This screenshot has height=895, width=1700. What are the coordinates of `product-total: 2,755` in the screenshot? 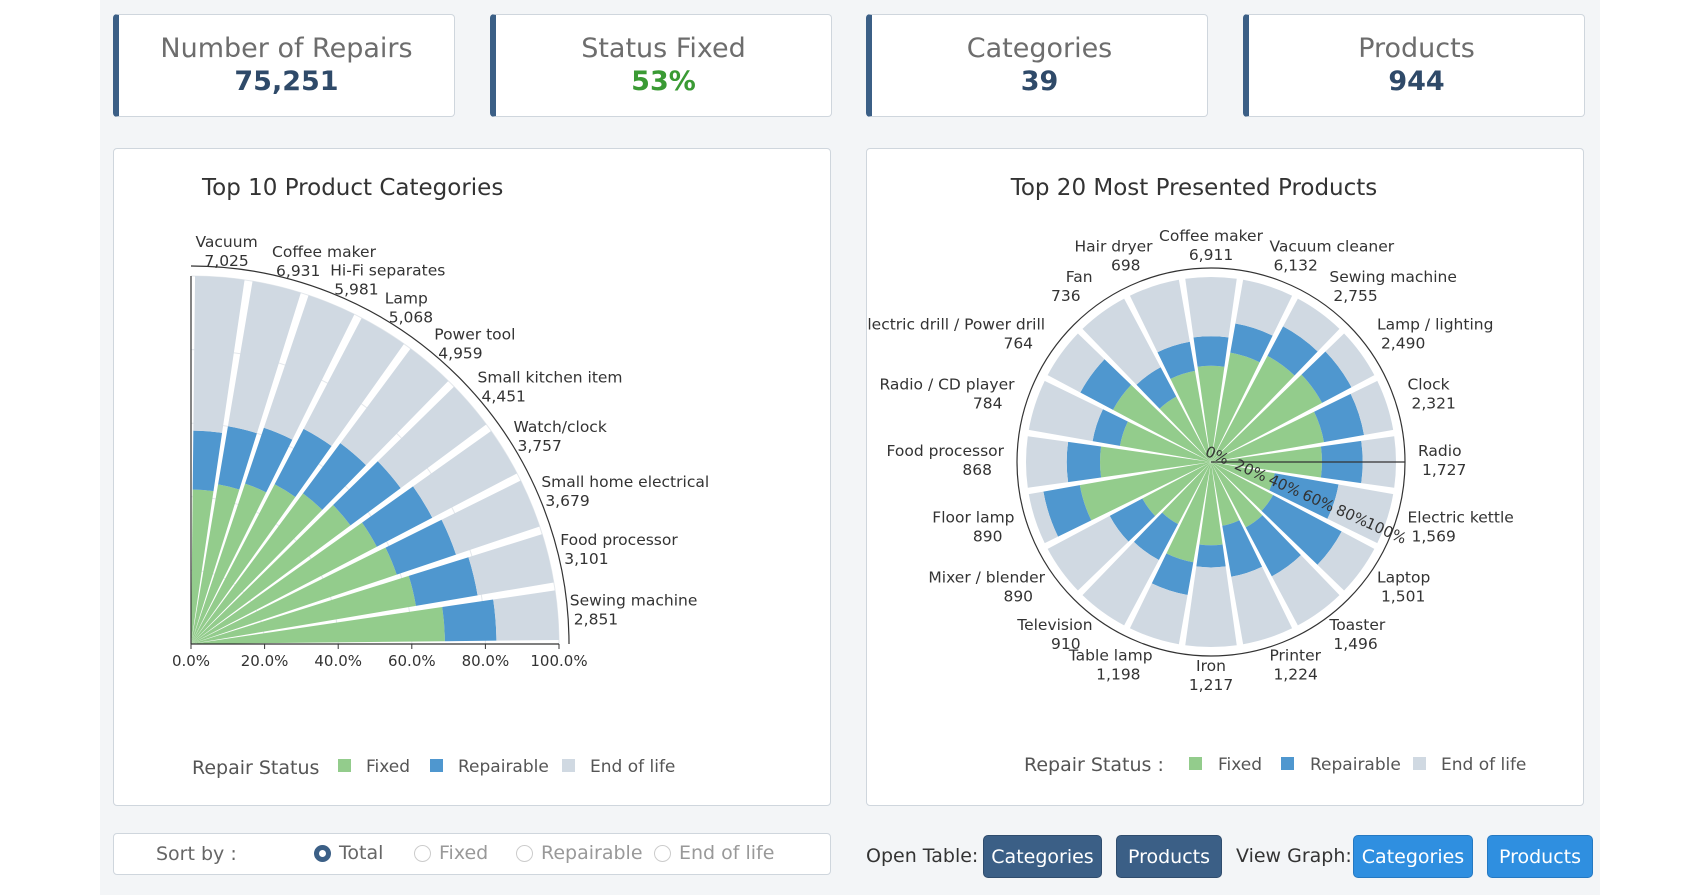 It's located at (1355, 296).